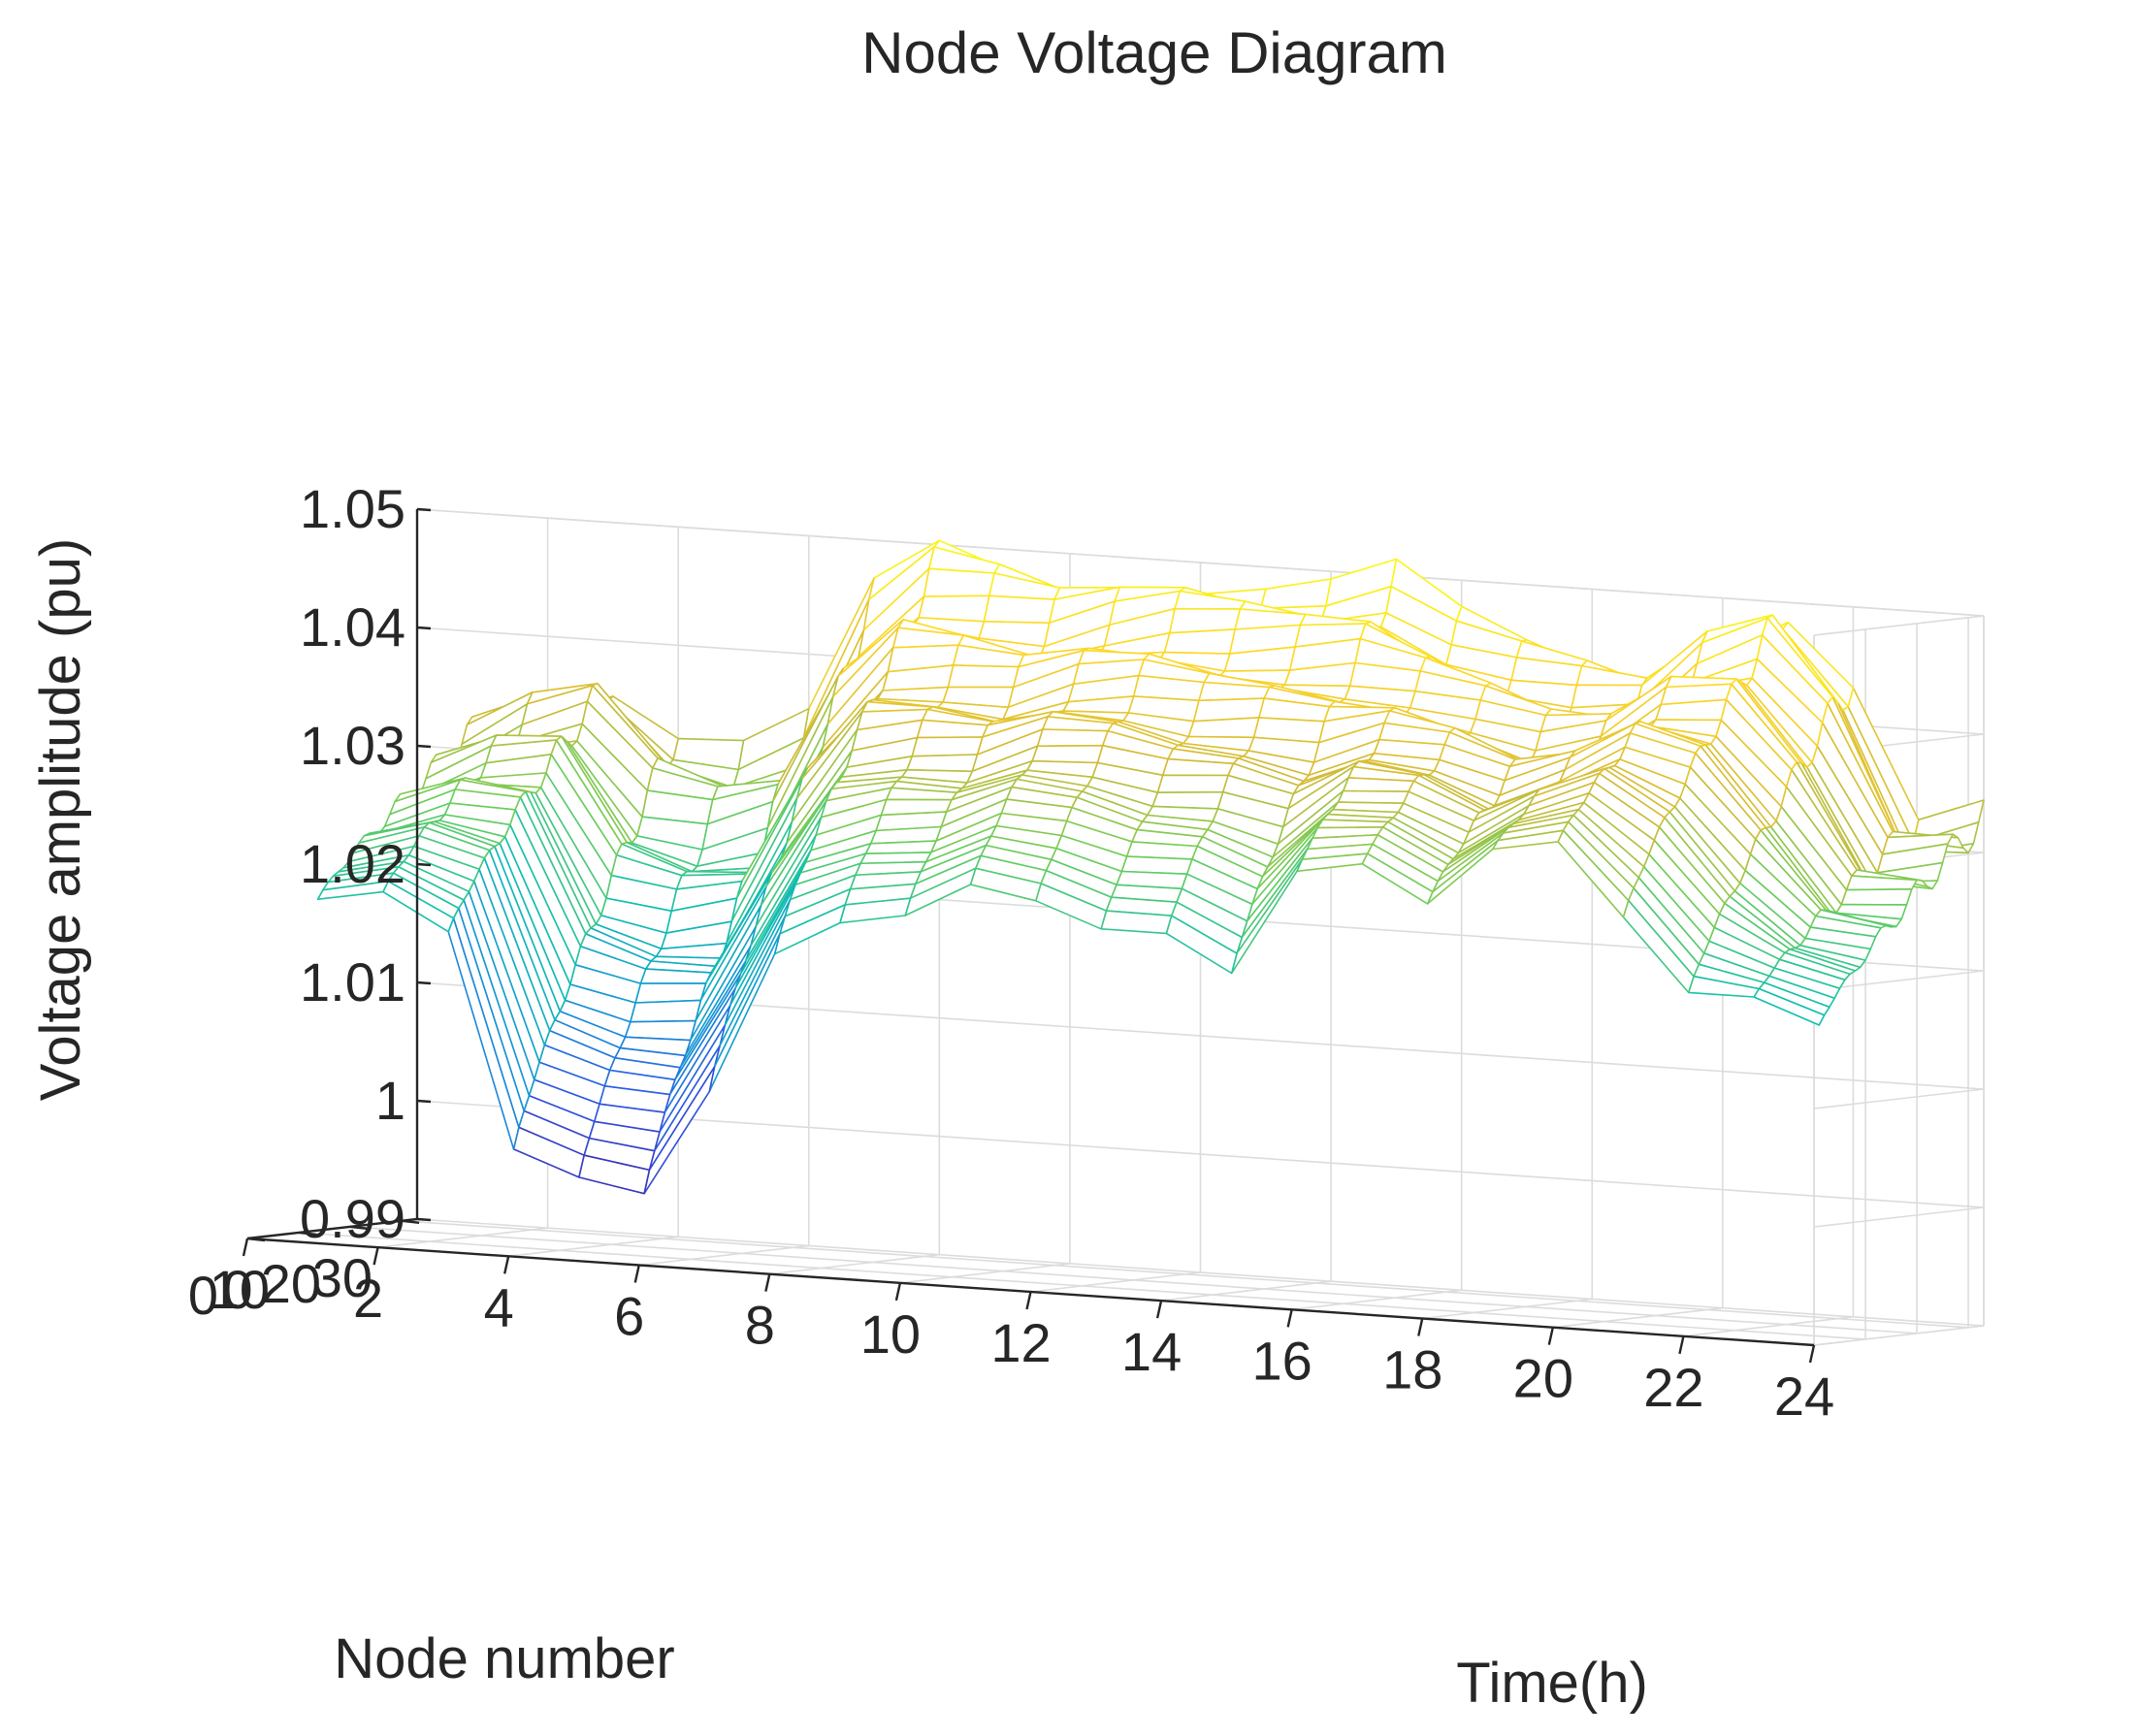 This screenshot has height=1736, width=2138. What do you see at coordinates (1154, 52) in the screenshot?
I see `chart-title: Node Voltage Diagram` at bounding box center [1154, 52].